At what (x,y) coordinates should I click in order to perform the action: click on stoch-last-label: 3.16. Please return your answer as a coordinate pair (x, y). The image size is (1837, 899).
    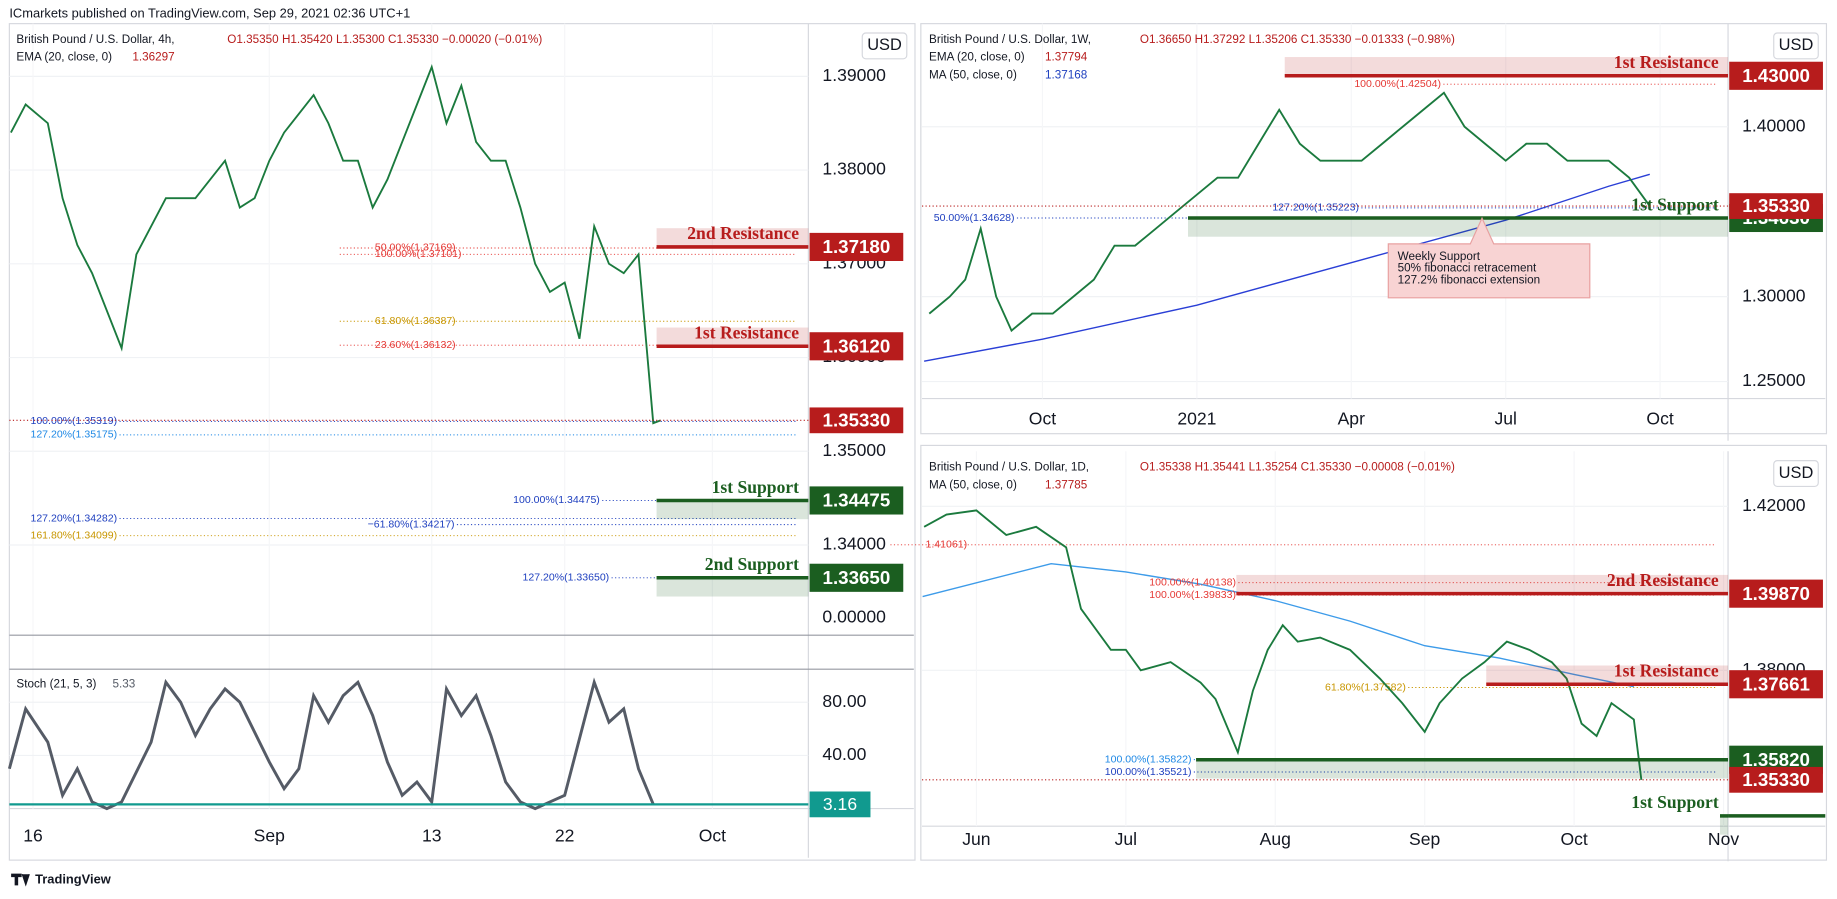
    Looking at the image, I should click on (840, 804).